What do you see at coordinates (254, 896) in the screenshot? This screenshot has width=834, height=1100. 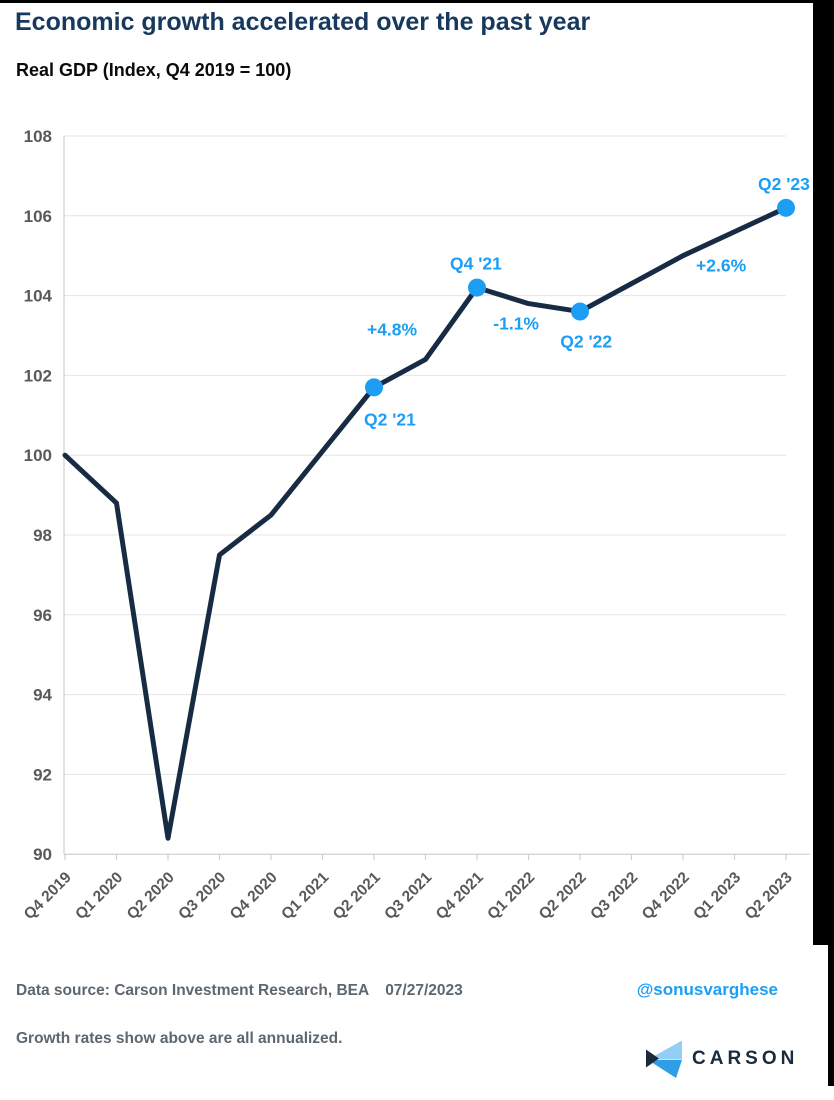 I see `x-axis-tick-label: Q4 2020` at bounding box center [254, 896].